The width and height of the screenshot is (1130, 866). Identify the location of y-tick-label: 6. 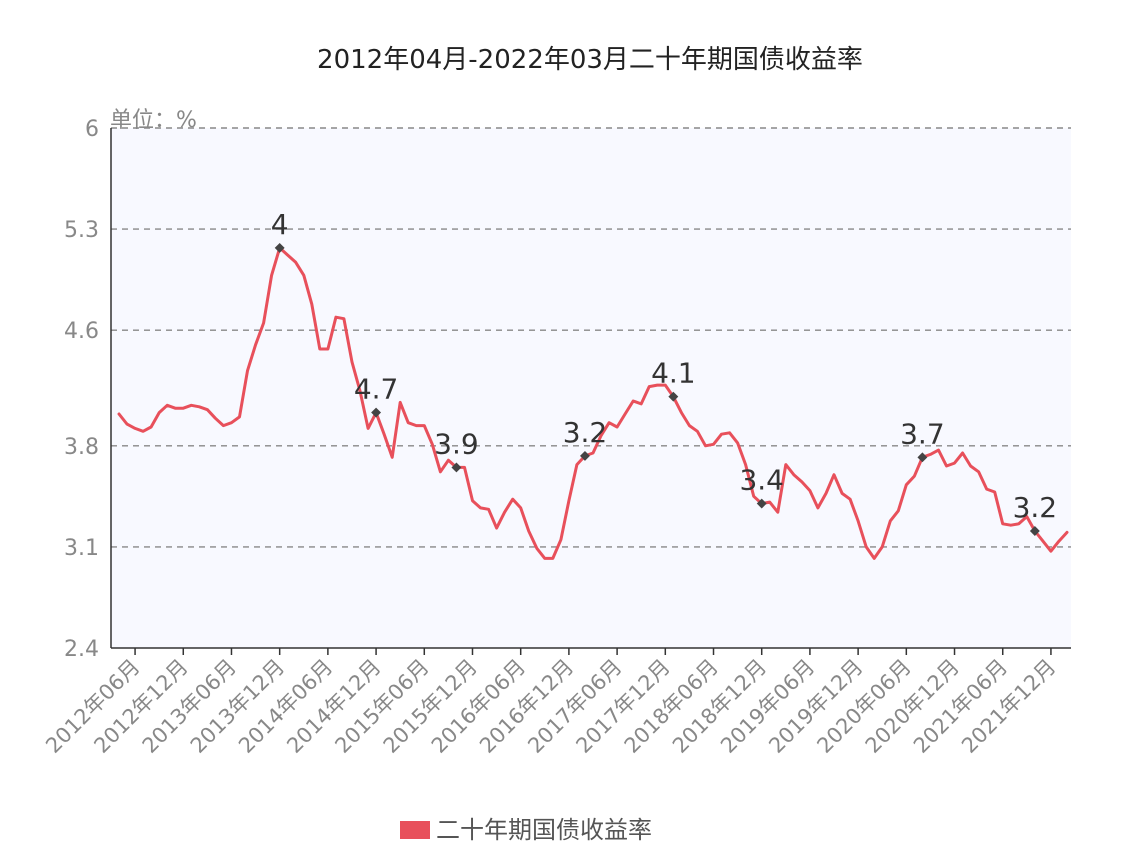
(92, 129).